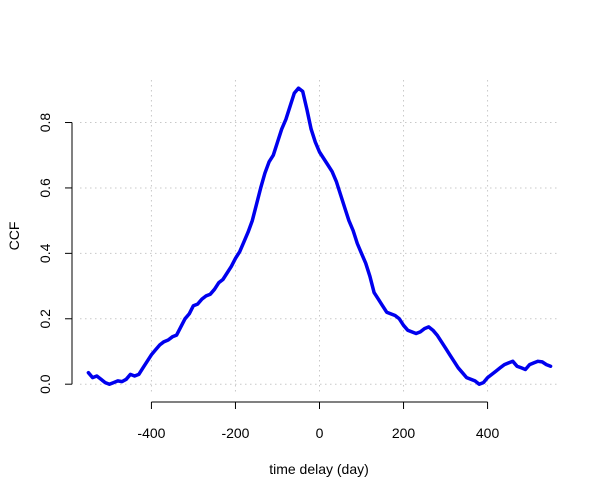 Image resolution: width=600 pixels, height=500 pixels. Describe the element at coordinates (45, 384) in the screenshot. I see `y-tick-label: 0.0` at that location.